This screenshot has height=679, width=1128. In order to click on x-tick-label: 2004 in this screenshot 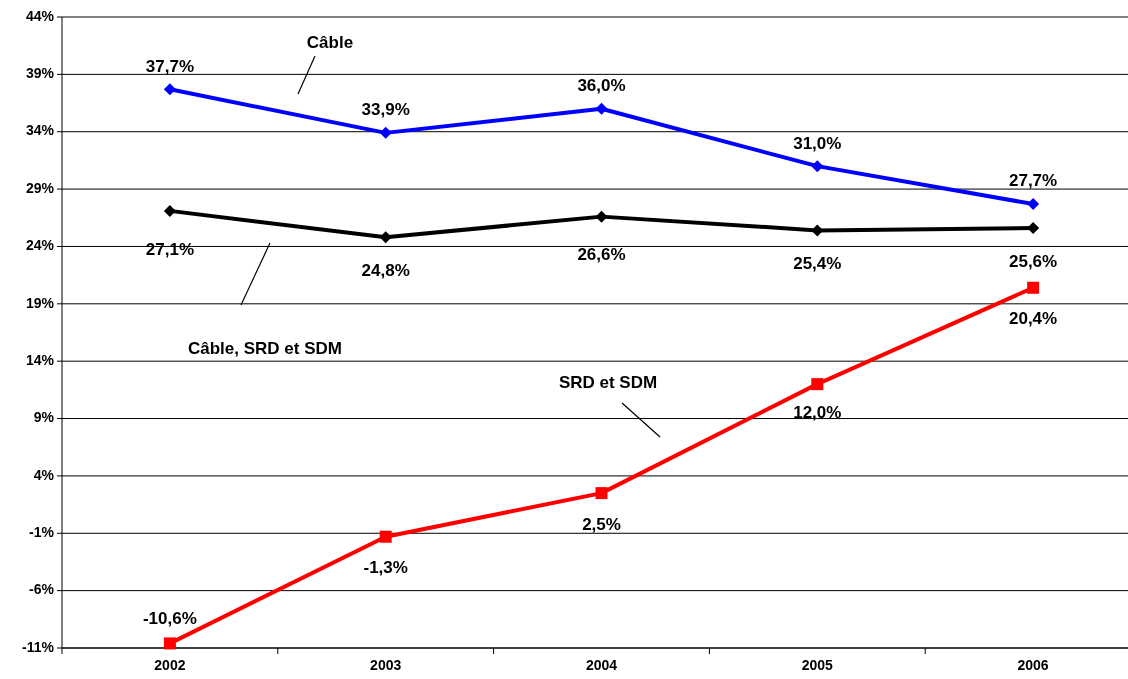, I will do `click(601, 665)`.